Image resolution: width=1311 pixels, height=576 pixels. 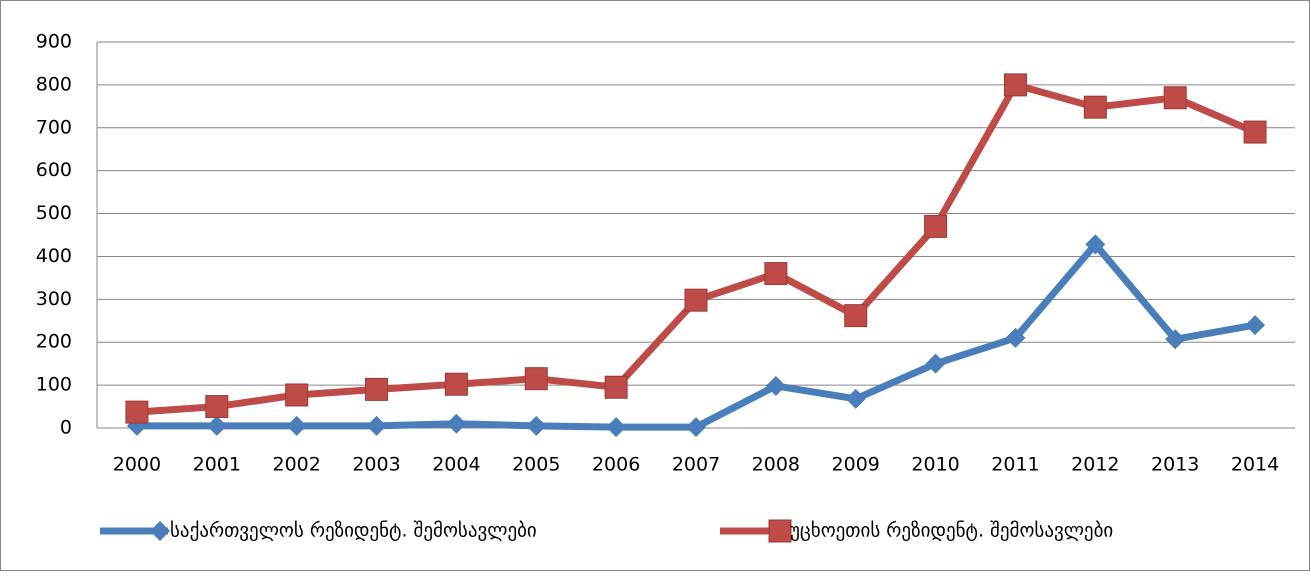 I want to click on x-tick-label: 2006, so click(x=616, y=465).